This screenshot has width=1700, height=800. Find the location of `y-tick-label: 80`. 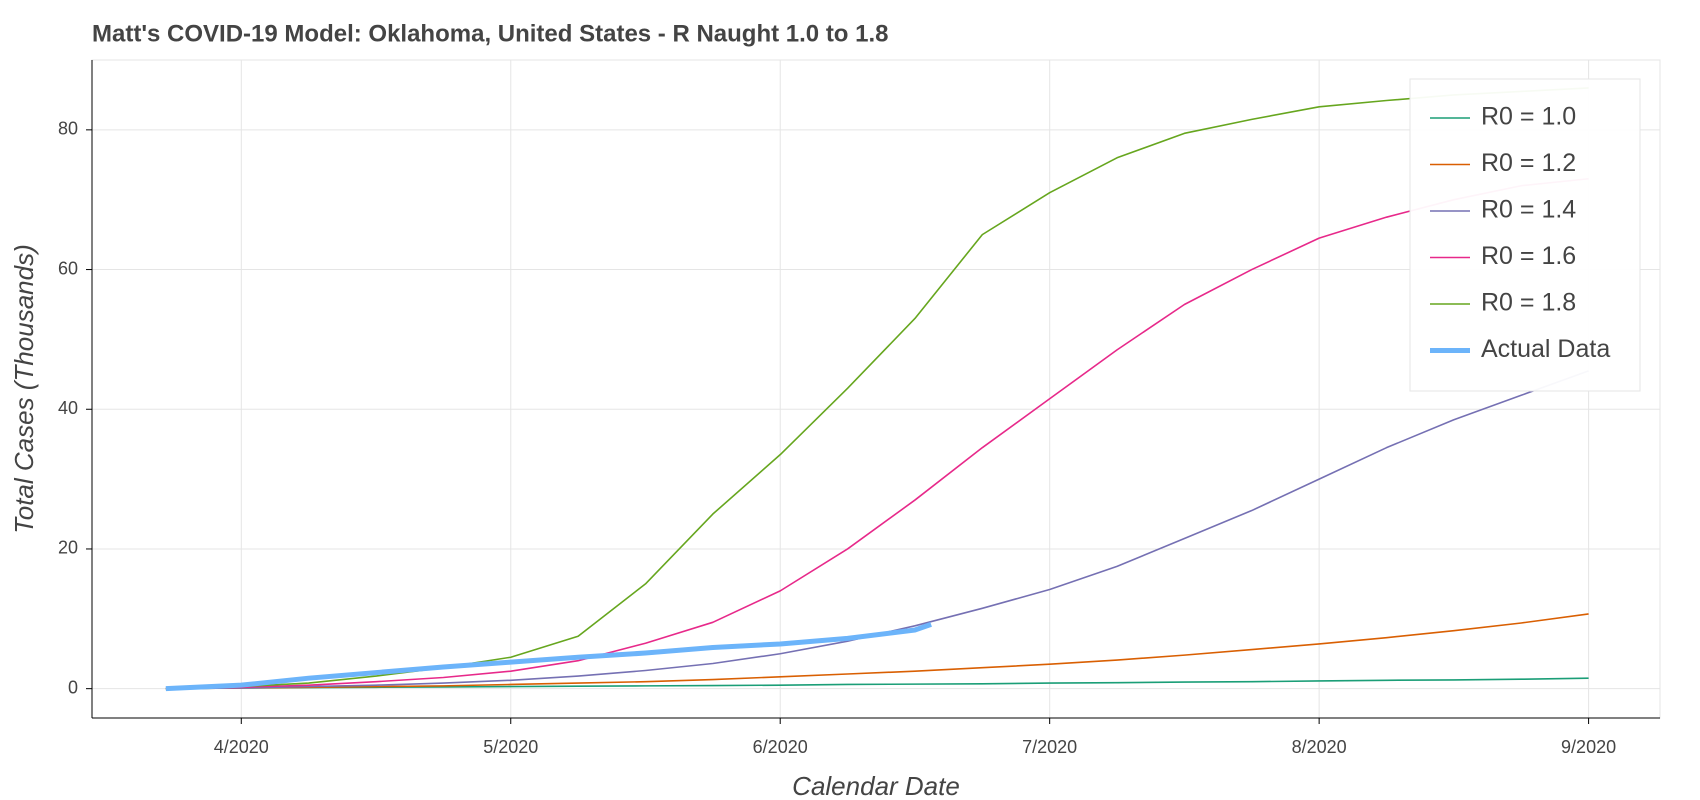

y-tick-label: 80 is located at coordinates (68, 129).